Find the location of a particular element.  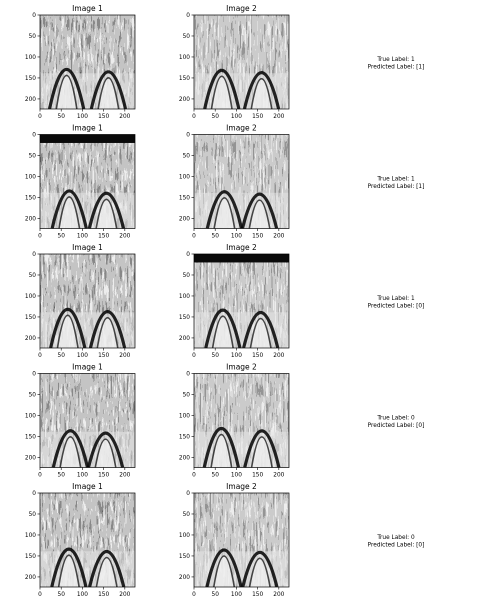

image-panel-image2-row-1: Image 2 0 50 100 150 200 0 50 100 150 200 is located at coordinates (234, 62).